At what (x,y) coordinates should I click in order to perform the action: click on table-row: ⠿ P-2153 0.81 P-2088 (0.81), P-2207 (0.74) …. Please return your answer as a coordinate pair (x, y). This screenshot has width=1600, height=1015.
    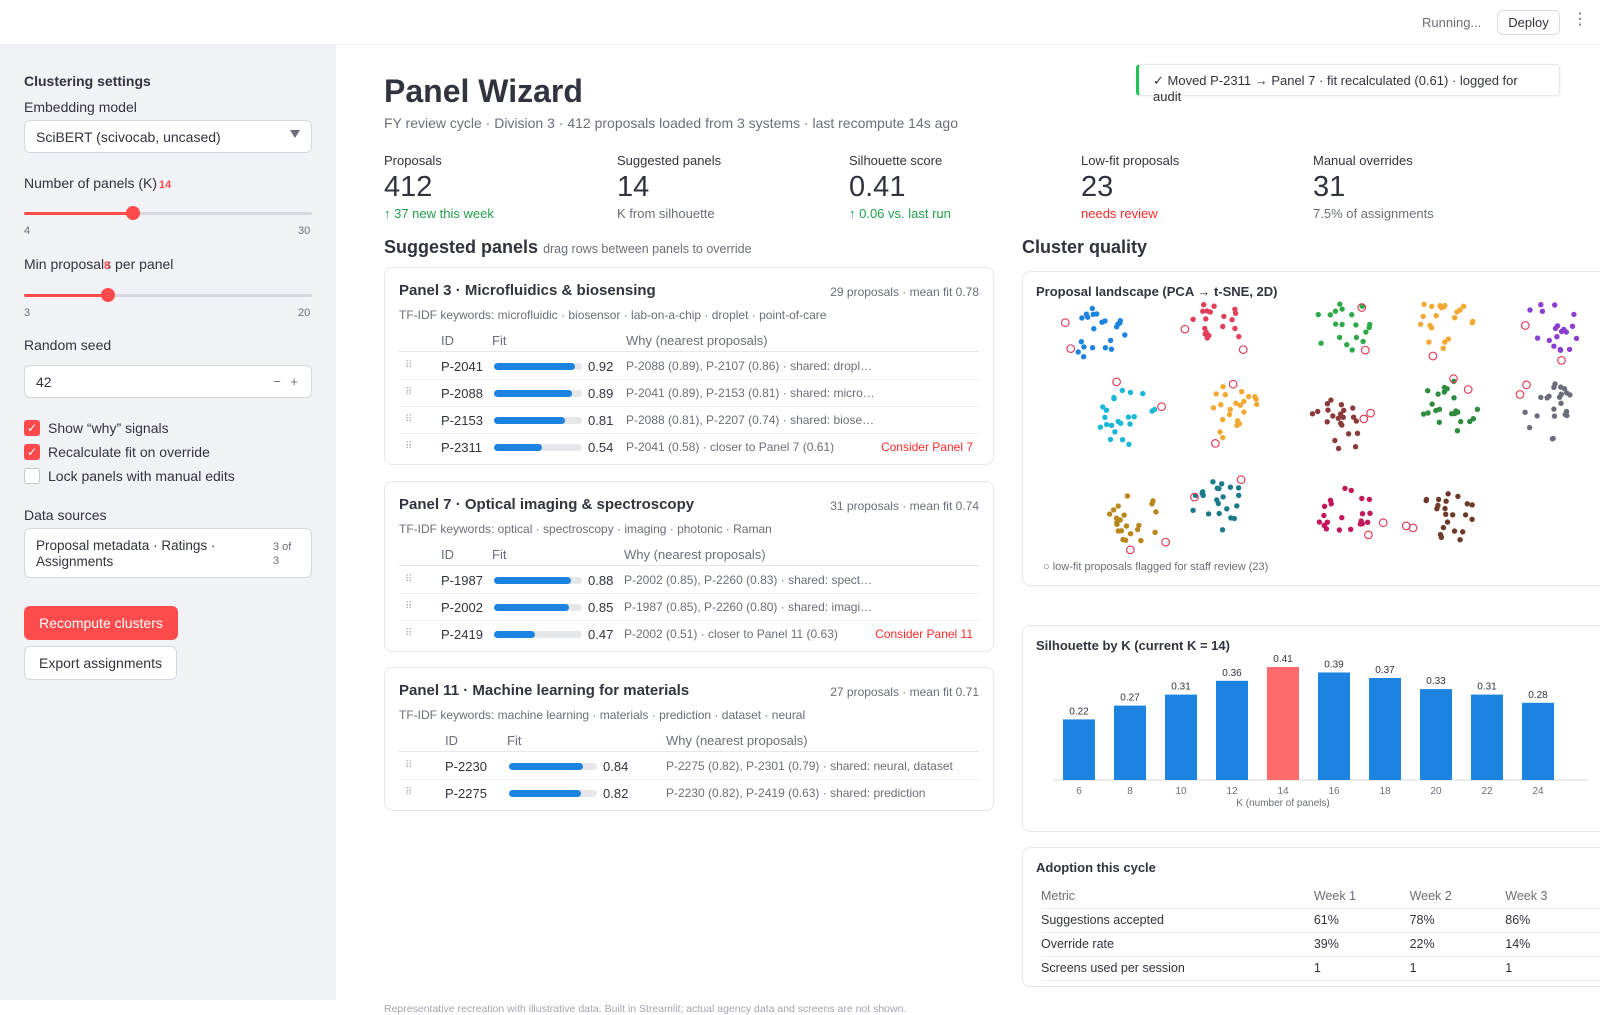
    Looking at the image, I should click on (689, 420).